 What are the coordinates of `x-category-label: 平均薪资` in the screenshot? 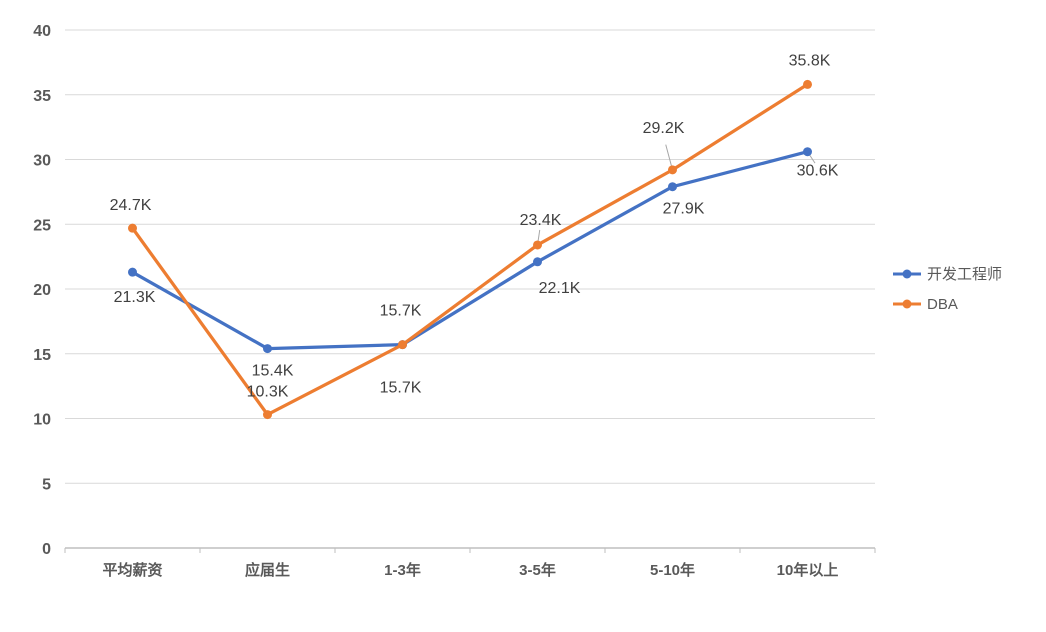 It's located at (132, 570).